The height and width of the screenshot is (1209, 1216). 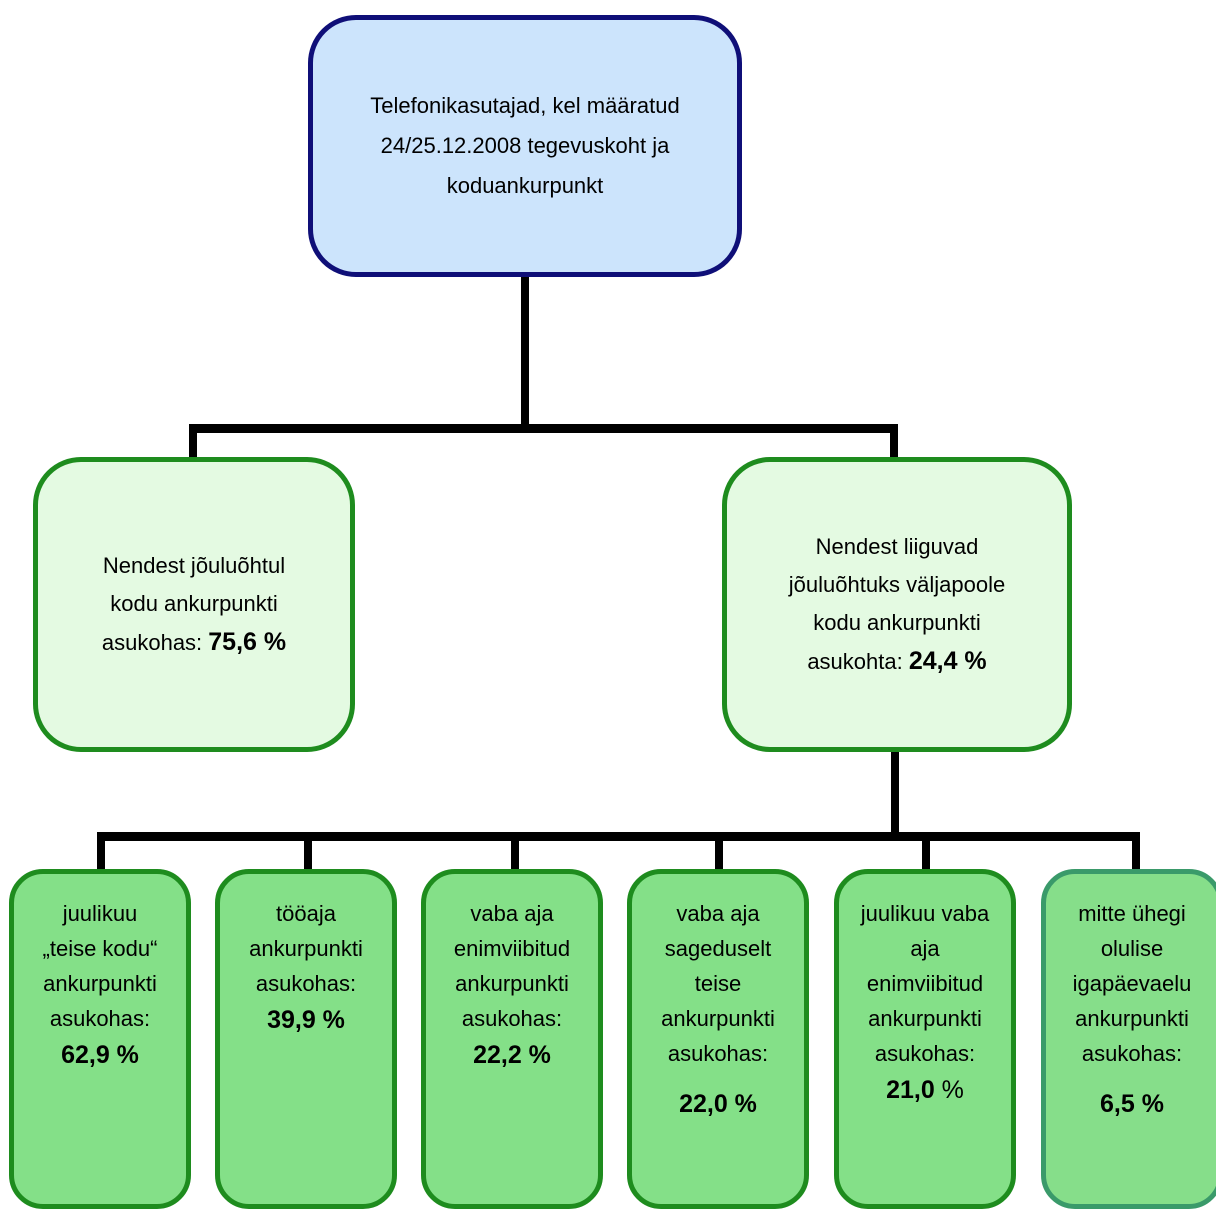 I want to click on leaf-value: 39,9 %, so click(x=306, y=1020).